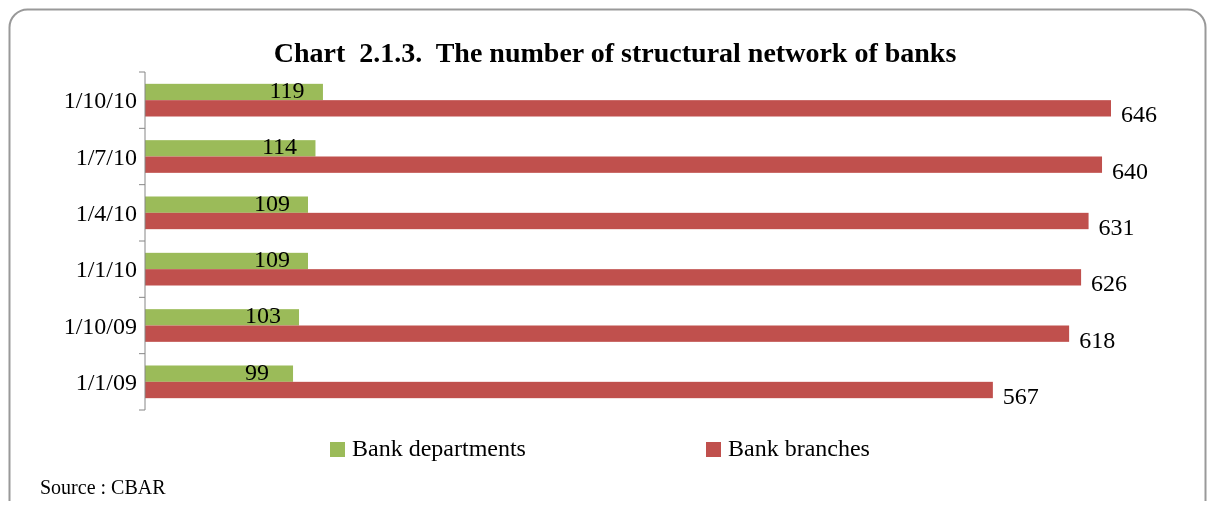  What do you see at coordinates (799, 448) in the screenshot?
I see `legend-label: Bank branches` at bounding box center [799, 448].